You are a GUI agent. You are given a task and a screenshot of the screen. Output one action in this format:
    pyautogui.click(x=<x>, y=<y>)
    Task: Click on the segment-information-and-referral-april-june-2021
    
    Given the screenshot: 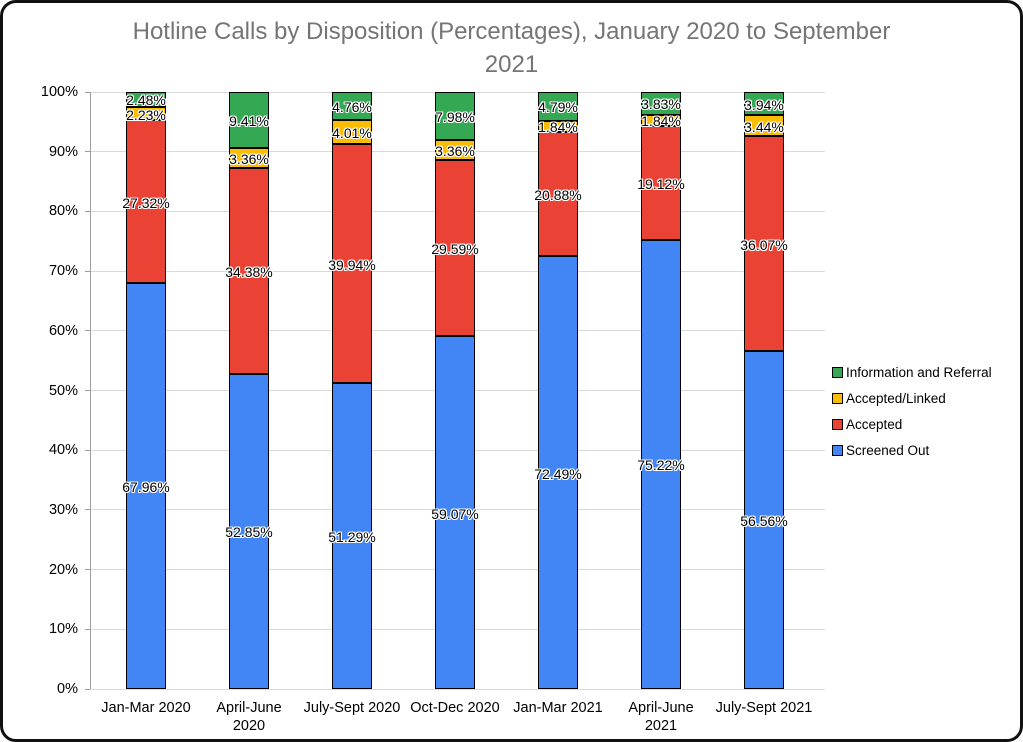 What is the action you would take?
    pyautogui.click(x=661, y=103)
    